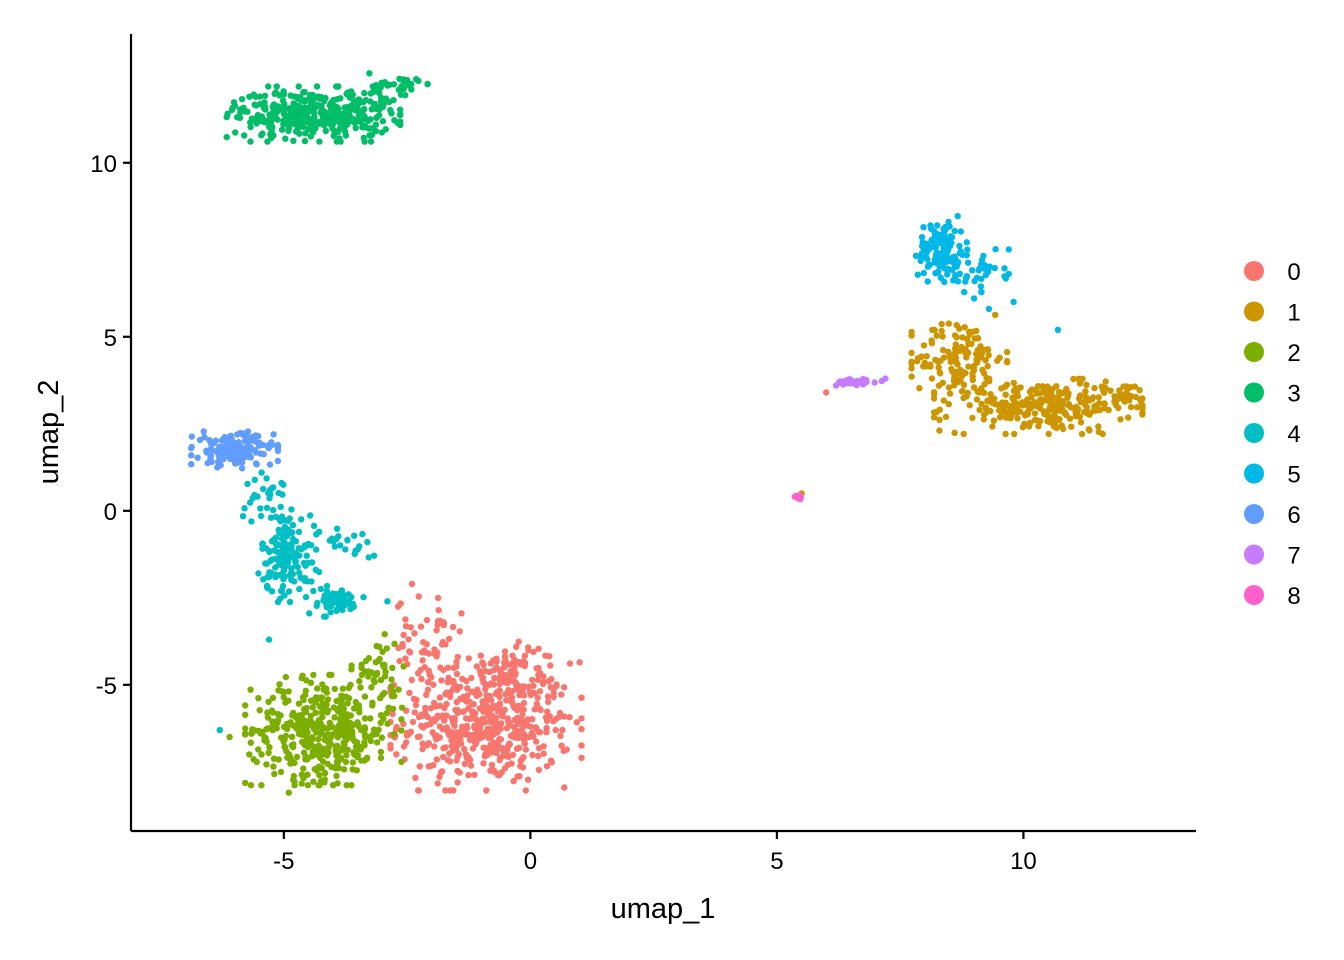 The height and width of the screenshot is (960, 1344). I want to click on legend-label: 6, so click(1293, 515).